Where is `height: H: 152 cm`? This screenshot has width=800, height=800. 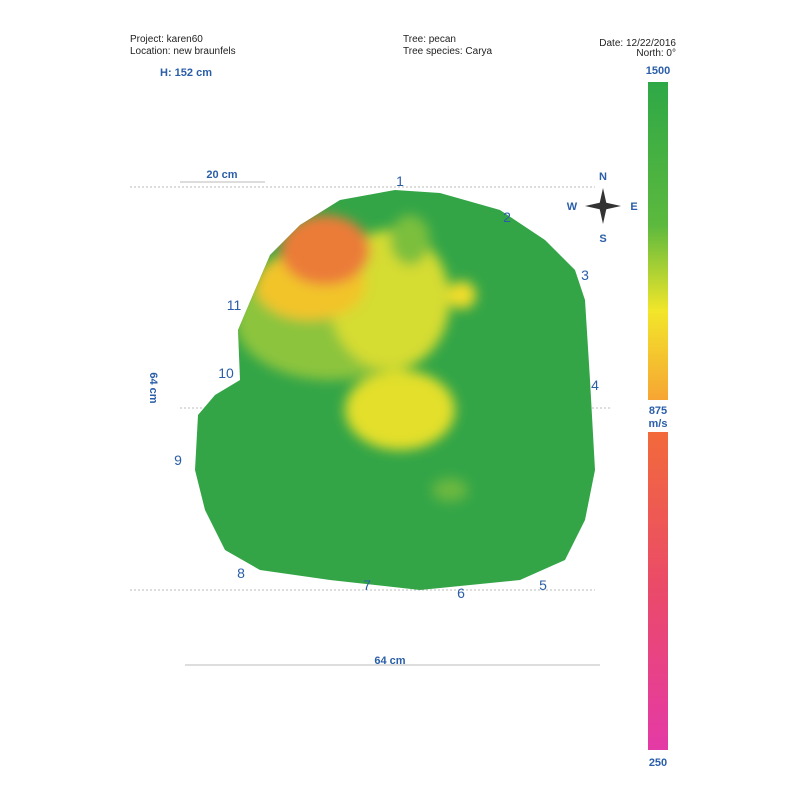
height: H: 152 cm is located at coordinates (186, 73).